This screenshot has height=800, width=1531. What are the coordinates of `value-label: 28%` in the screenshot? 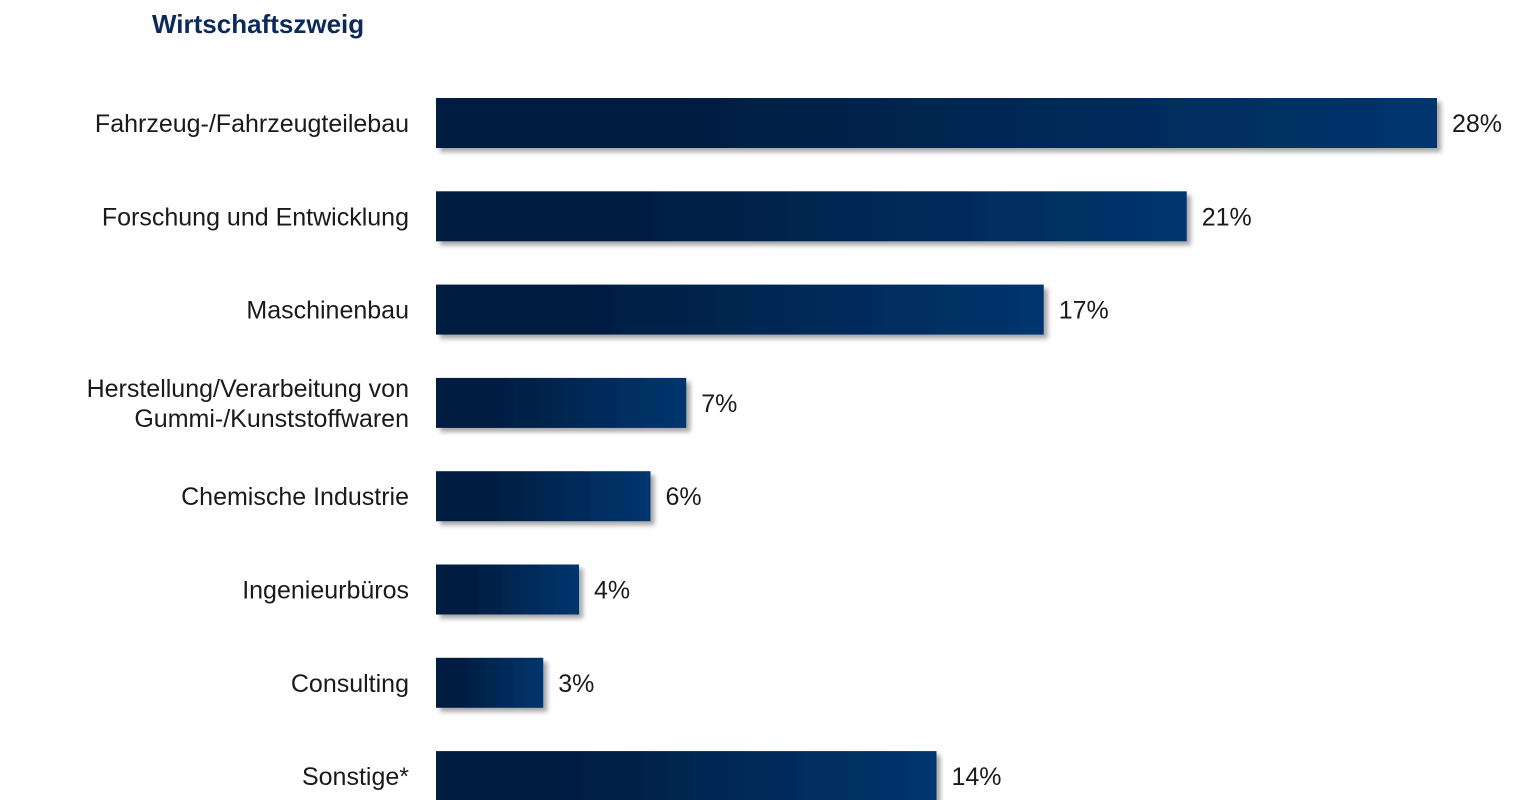 It's located at (1477, 124).